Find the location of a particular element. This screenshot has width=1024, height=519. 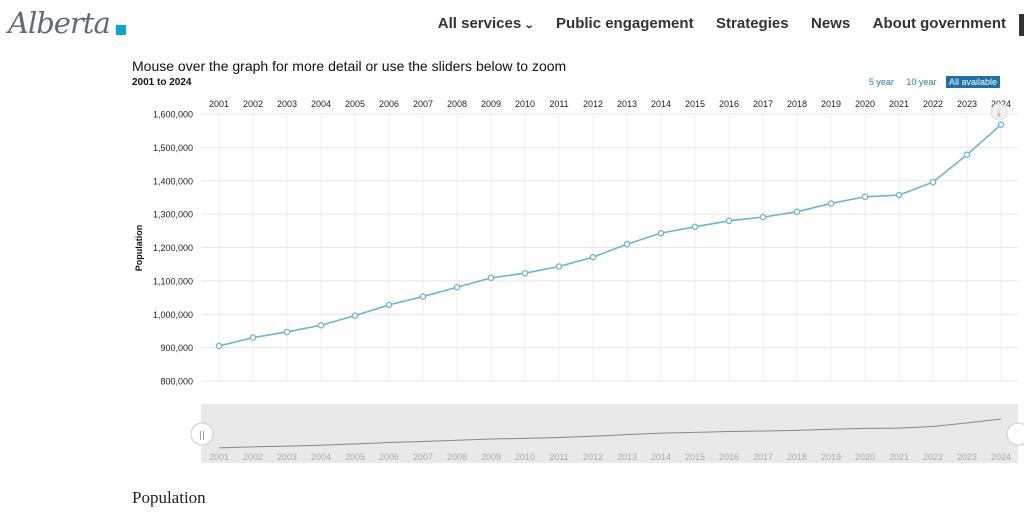

nav-news: News is located at coordinates (831, 23).